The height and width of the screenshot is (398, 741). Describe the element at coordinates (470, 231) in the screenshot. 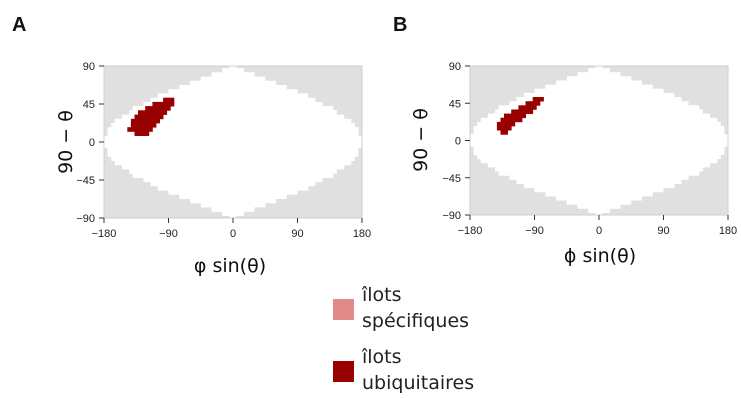

I see `x-tick-label: −180` at that location.